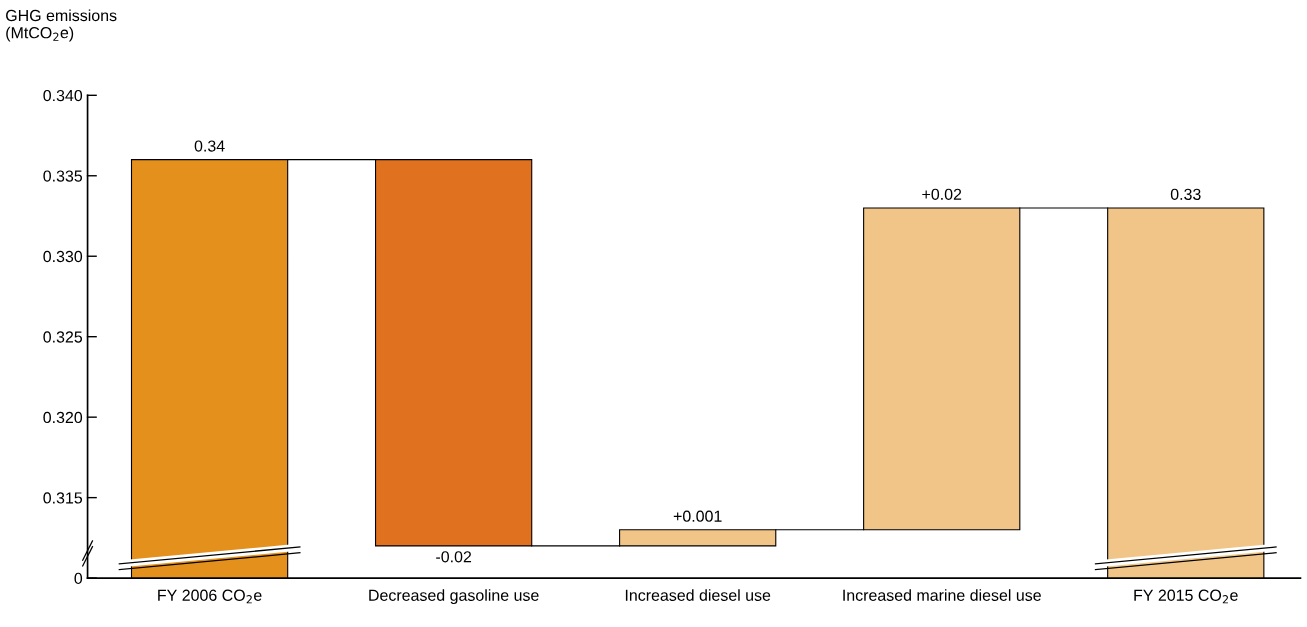 The image size is (1307, 627). Describe the element at coordinates (942, 595) in the screenshot. I see `x-tick-label: Increased marine diesel use` at that location.